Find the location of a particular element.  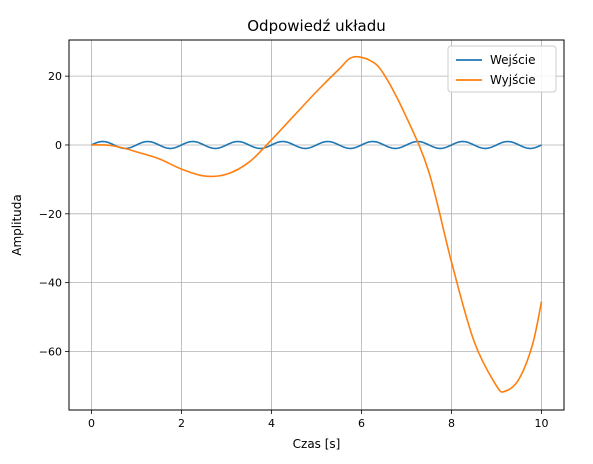

x-tick-label: 4 is located at coordinates (271, 423).